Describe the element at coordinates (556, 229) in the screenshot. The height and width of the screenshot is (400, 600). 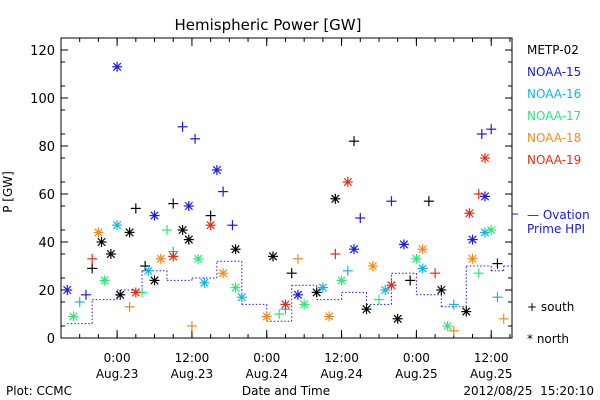
I see `ovation-legend-line2: Prime HPI` at that location.